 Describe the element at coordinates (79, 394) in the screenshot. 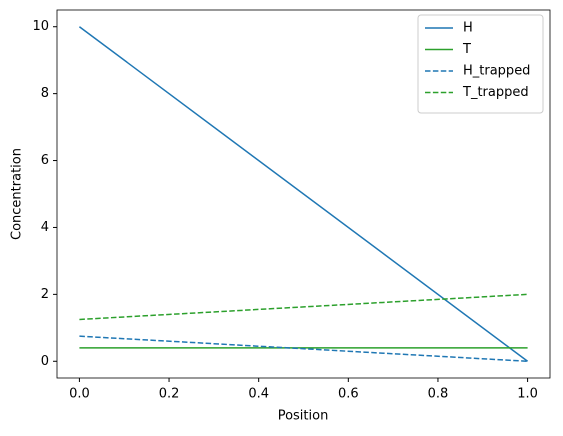

I see `x-tick-label: 0.0` at that location.